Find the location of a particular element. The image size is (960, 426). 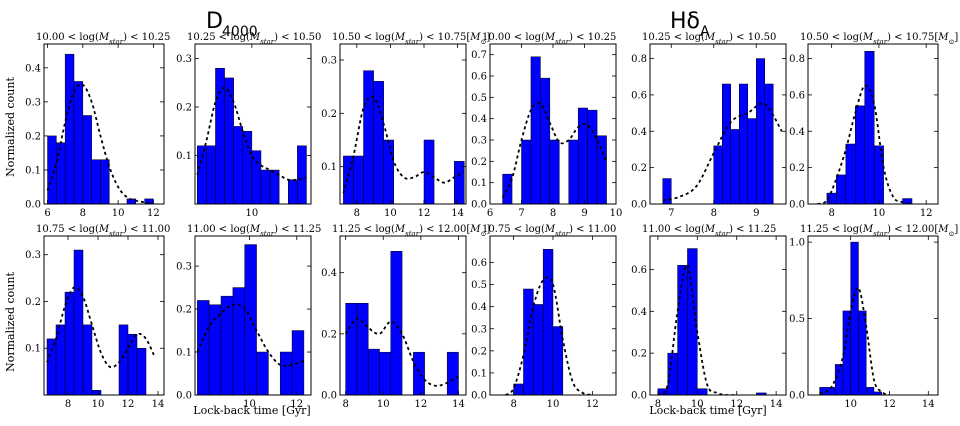

left-group-title-sub: 4000 is located at coordinates (240, 32).